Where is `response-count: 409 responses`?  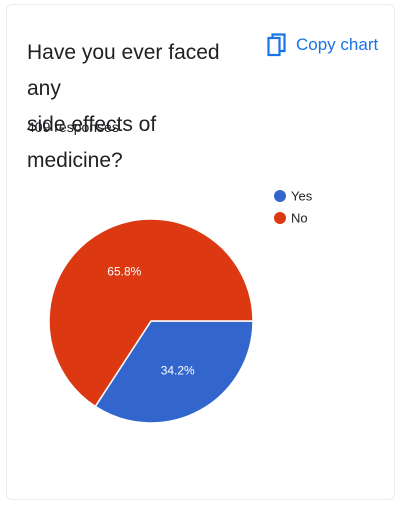 response-count: 409 responses is located at coordinates (73, 127).